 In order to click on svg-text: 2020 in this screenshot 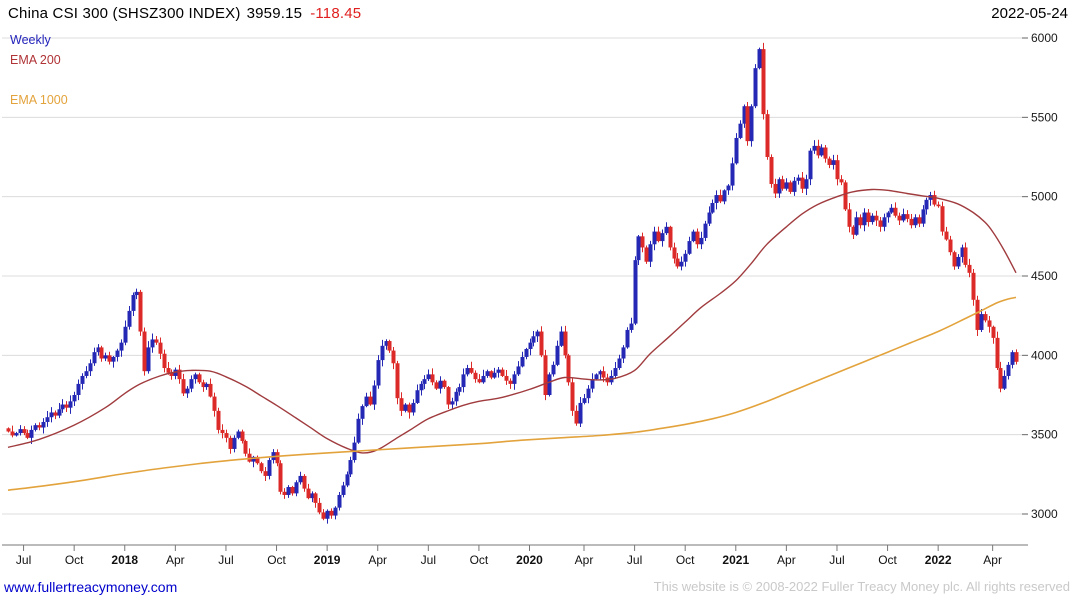, I will do `click(529, 560)`.